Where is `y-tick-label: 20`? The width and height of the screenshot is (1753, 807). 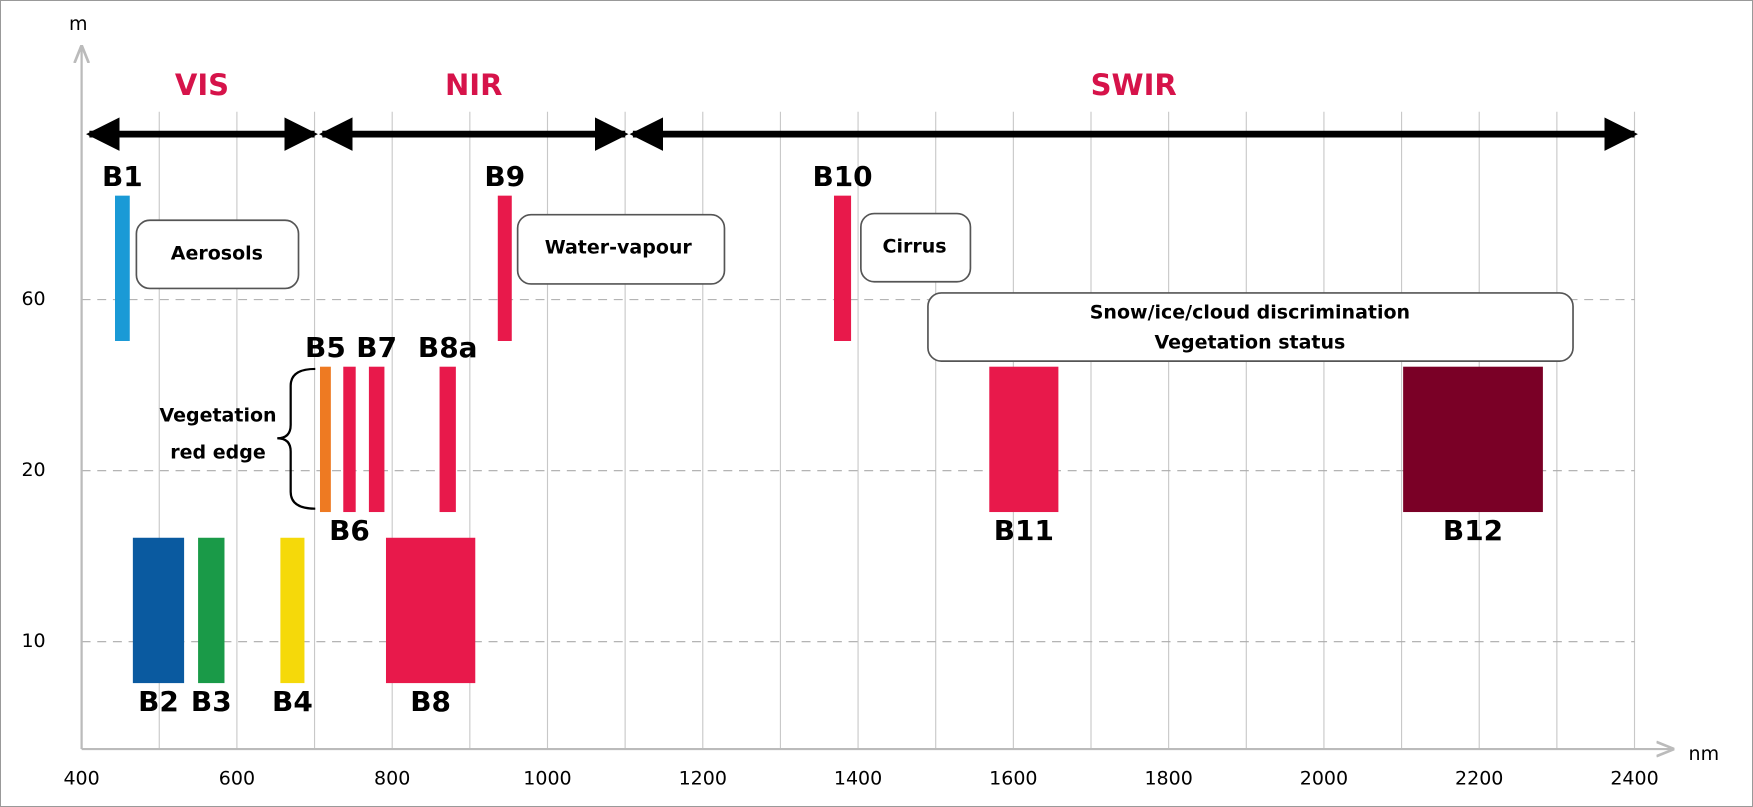
y-tick-label: 20 is located at coordinates (33, 470).